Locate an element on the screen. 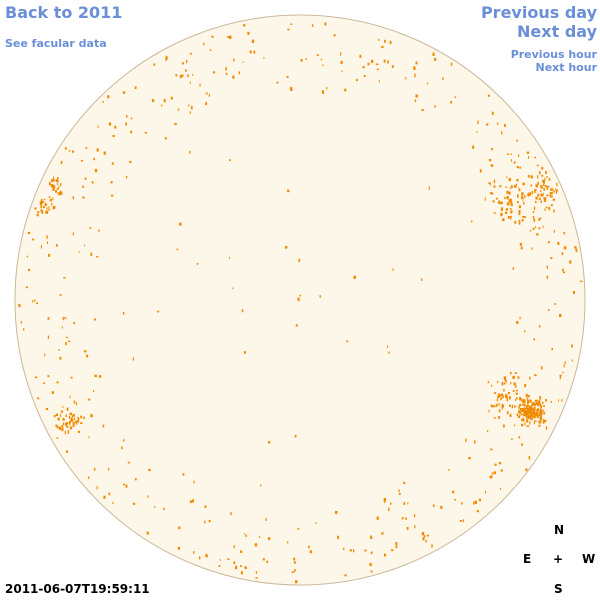 This screenshot has height=600, width=600. next-day-link: Next day is located at coordinates (557, 31).